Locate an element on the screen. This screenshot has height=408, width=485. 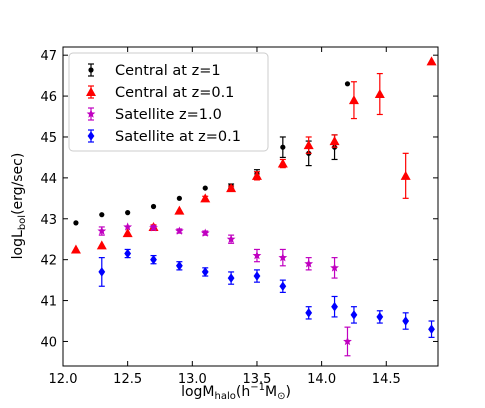
y-tick-label: 42 is located at coordinates (48, 261).